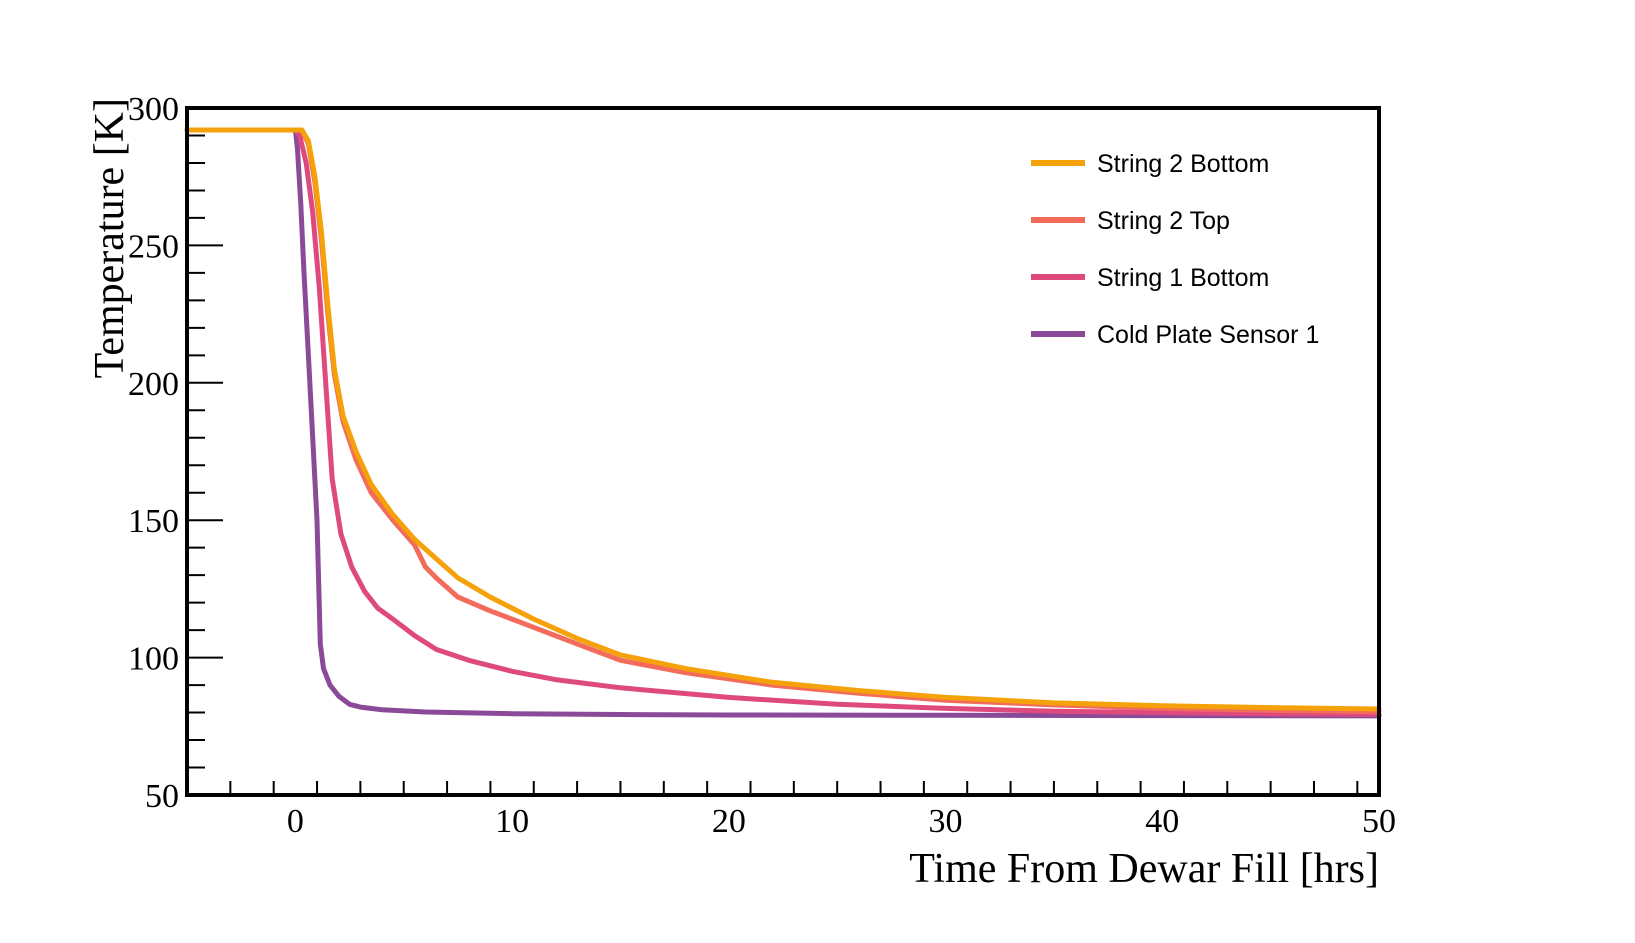 This screenshot has width=1635, height=943. I want to click on y-axis-title: Temperature [K], so click(110, 238).